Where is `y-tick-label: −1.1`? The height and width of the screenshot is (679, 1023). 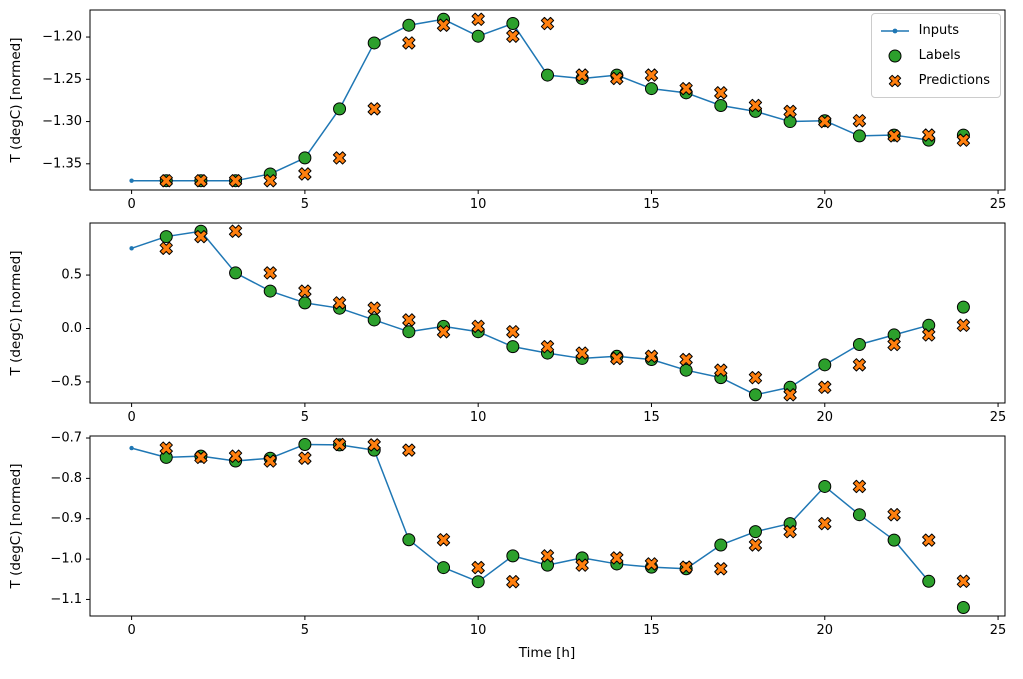
y-tick-label: −1.1 is located at coordinates (66, 599).